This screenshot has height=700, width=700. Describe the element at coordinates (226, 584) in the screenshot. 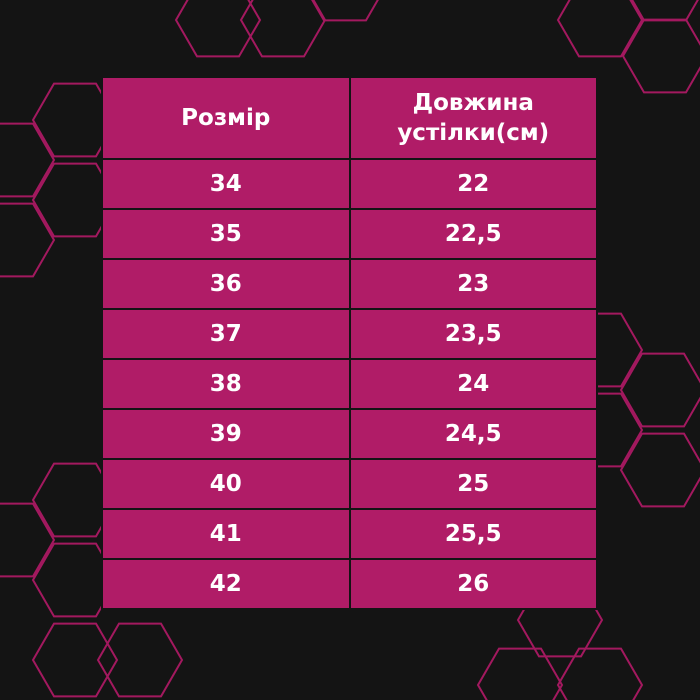

I see `size-cell: 42` at that location.